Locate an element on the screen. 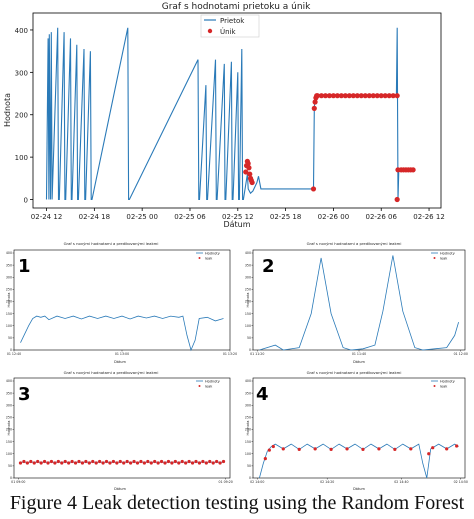  panel-x-tick-label: 01 11:40 is located at coordinates (359, 354).